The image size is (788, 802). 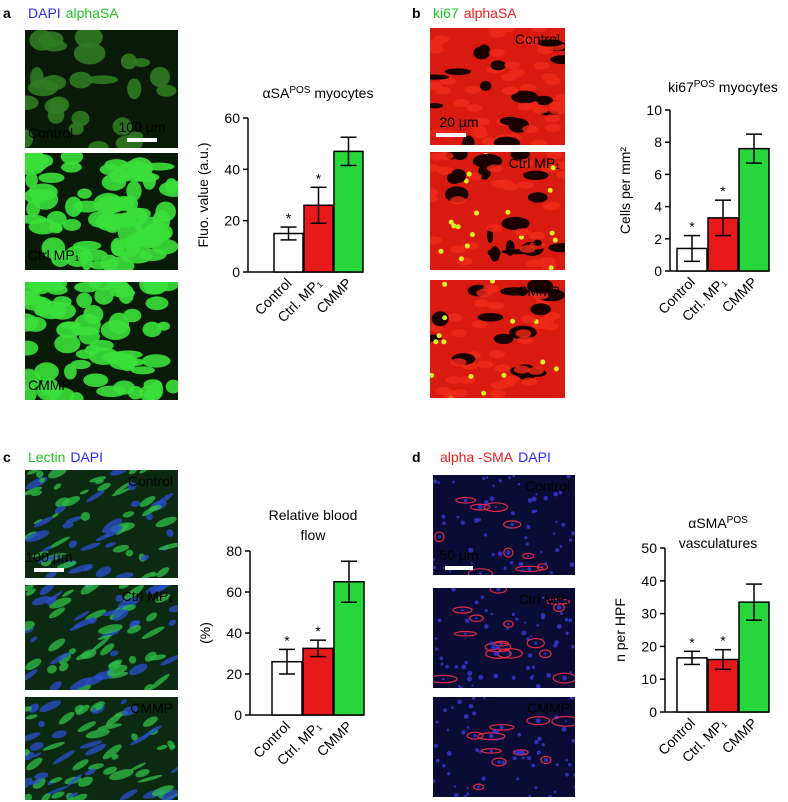 I want to click on panel-letter: d, so click(x=416, y=457).